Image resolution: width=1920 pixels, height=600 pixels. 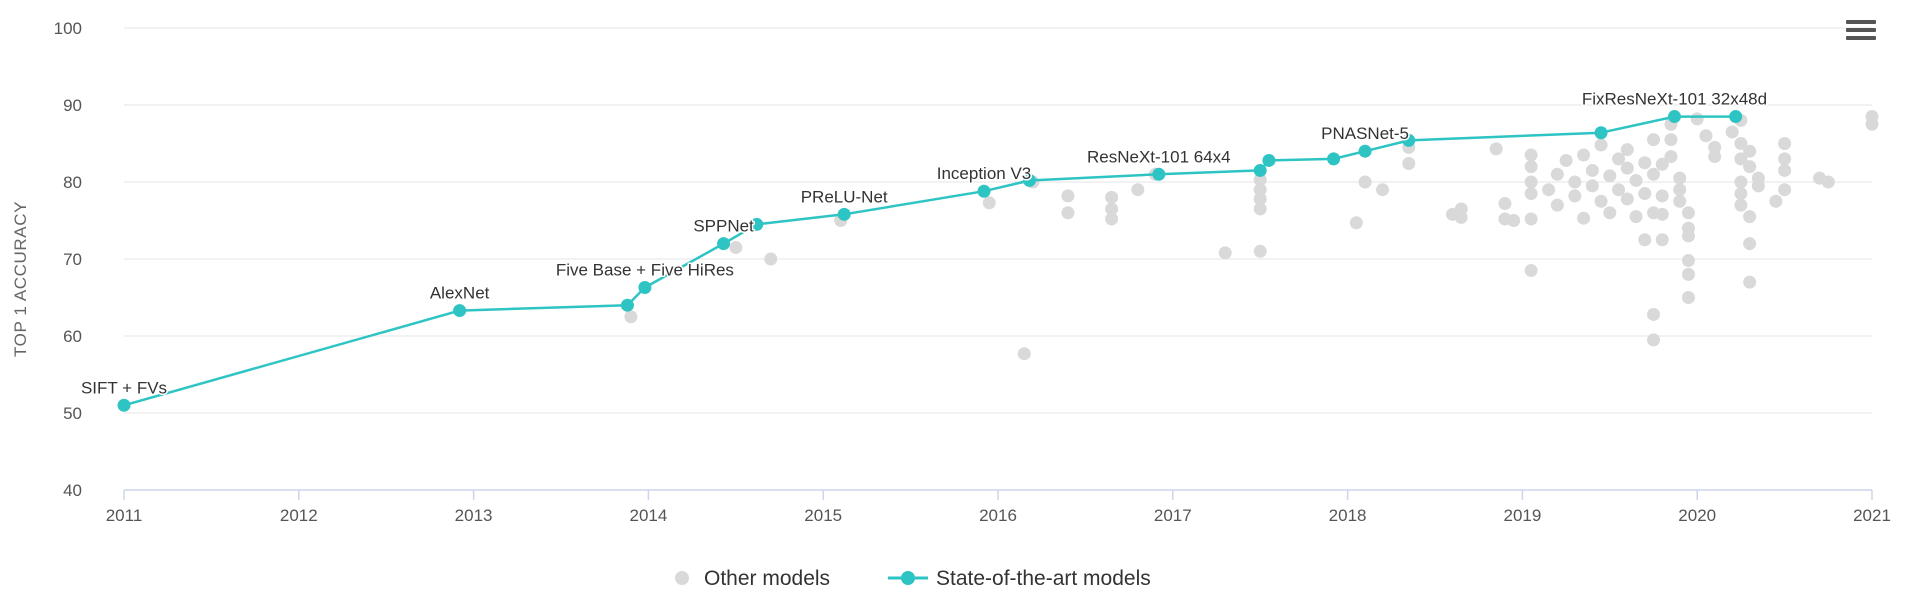 I want to click on hamburger-menu-icon, so click(x=1861, y=30).